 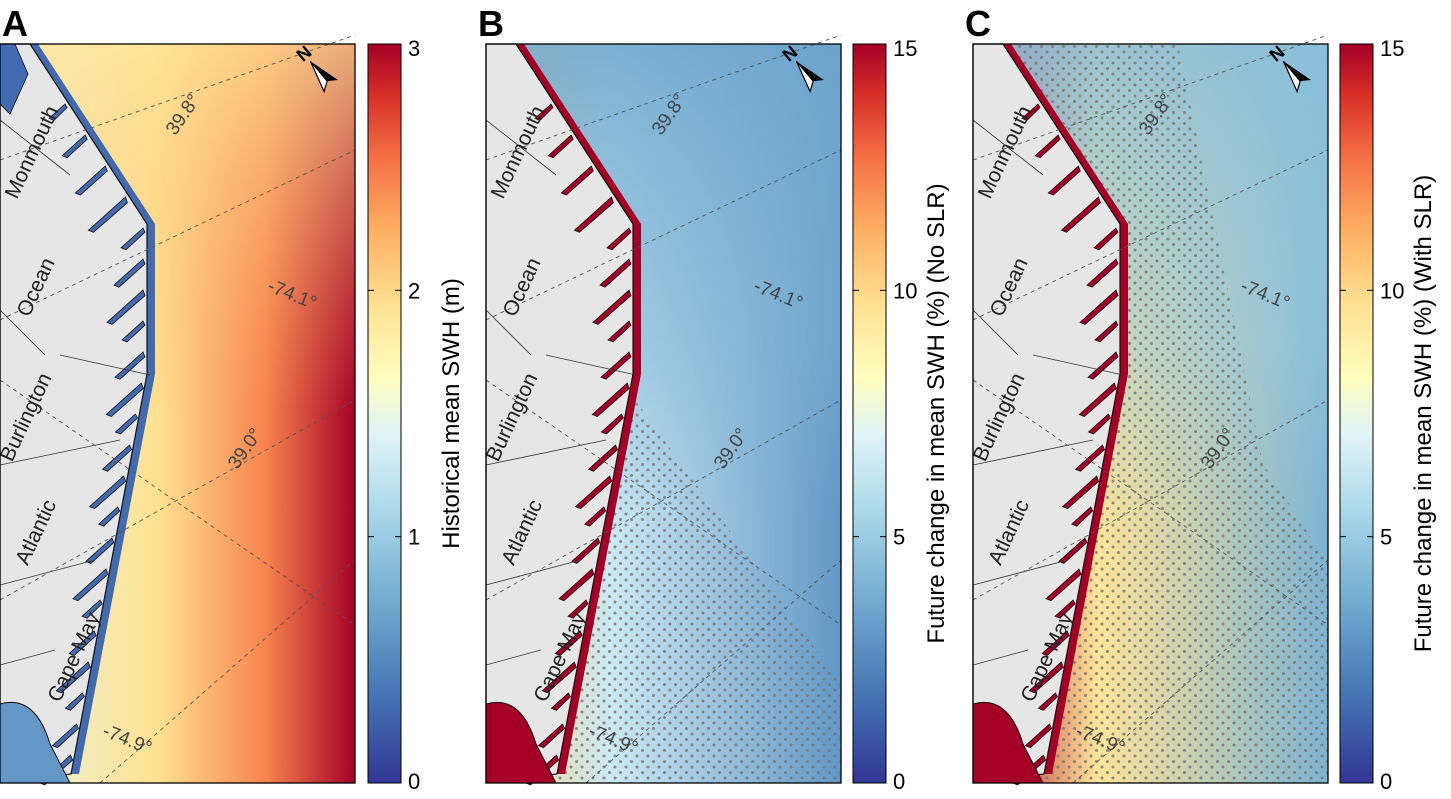 I want to click on colorbar-a: 0 1 2 3 Historical mean SWH (m), so click(x=416, y=415).